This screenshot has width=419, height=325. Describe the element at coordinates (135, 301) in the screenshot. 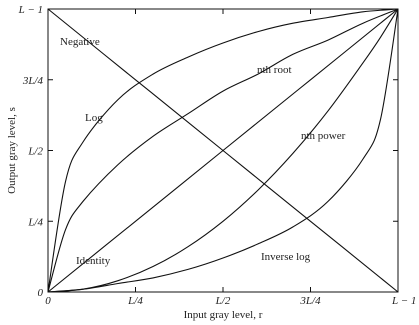

I see `x-tick-label: L/4` at that location.